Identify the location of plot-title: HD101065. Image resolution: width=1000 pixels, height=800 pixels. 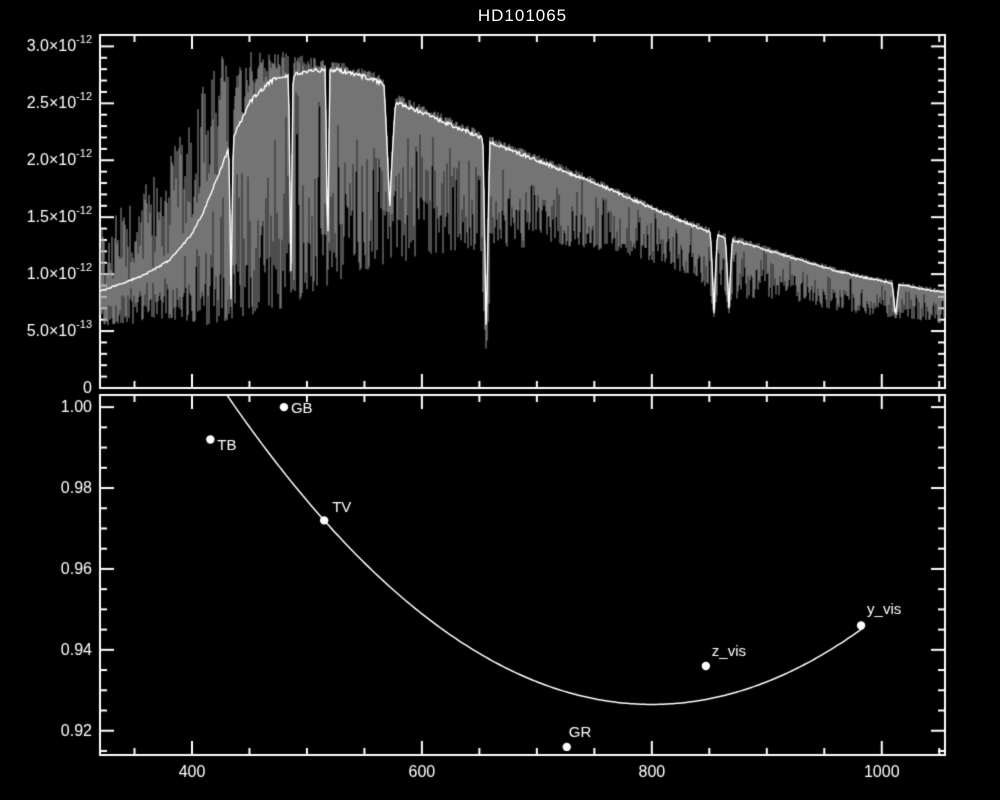
(522, 15).